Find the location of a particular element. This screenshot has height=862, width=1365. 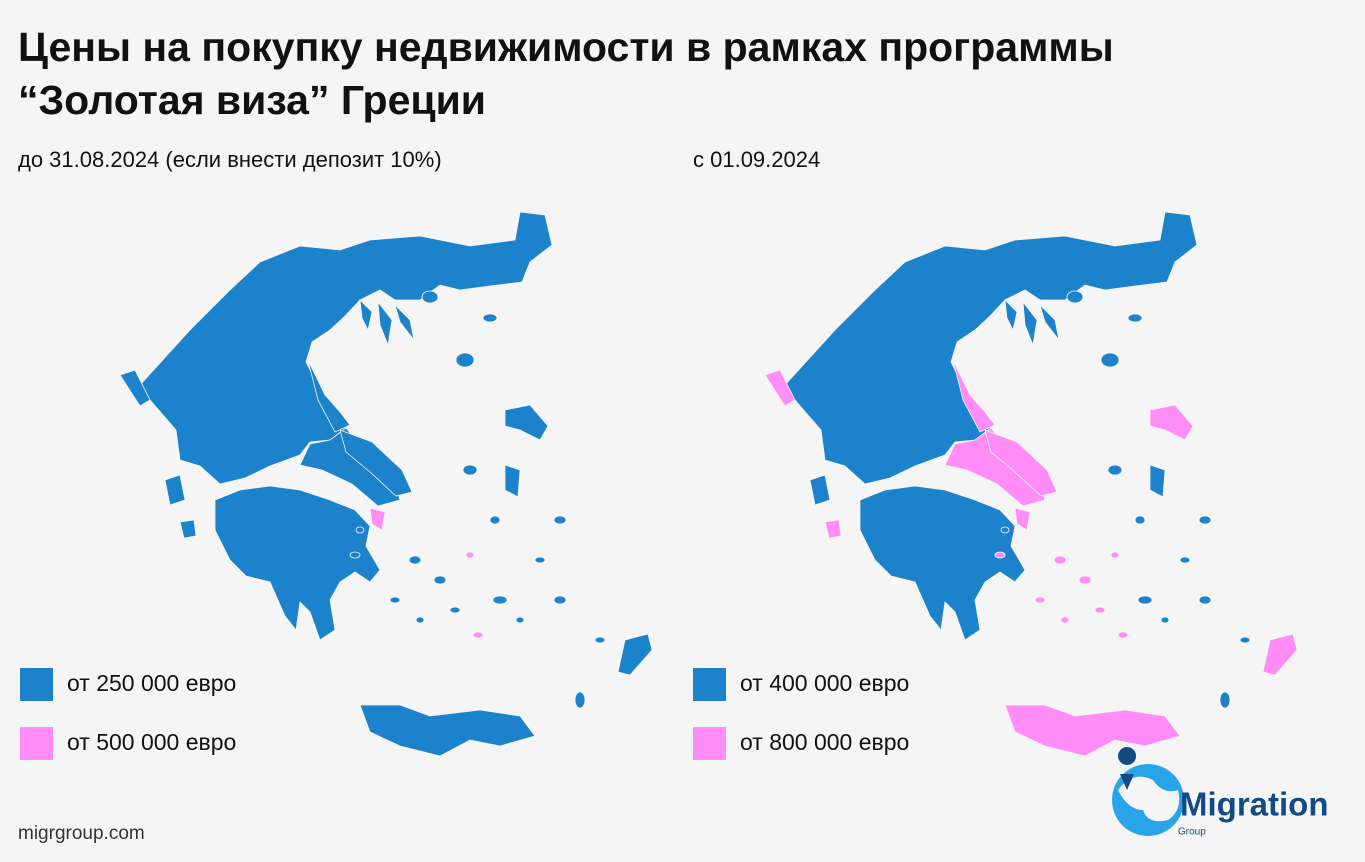

map-subtitle: до 31.08.2024 (если внести депозит 10%) is located at coordinates (230, 159).